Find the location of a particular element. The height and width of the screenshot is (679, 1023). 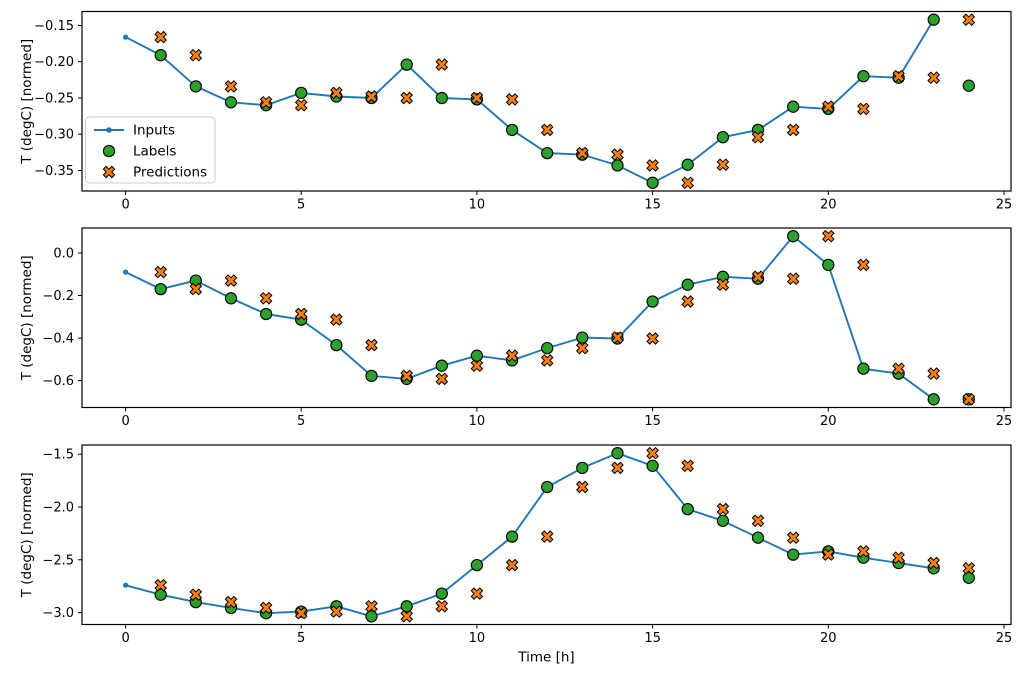

legend-item: Inputs is located at coordinates (134, 131).